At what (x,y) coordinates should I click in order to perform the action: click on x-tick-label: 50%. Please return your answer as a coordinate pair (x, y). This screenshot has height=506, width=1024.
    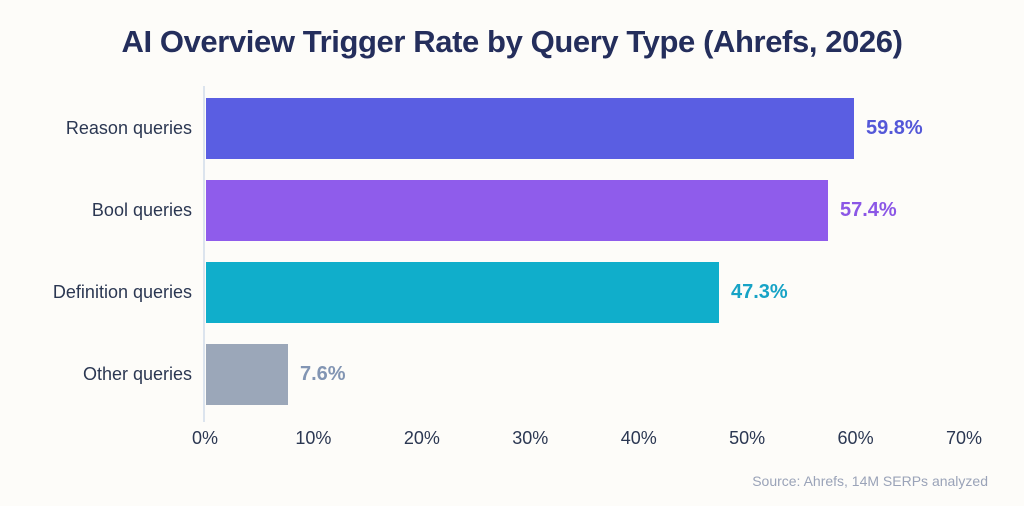
    Looking at the image, I should click on (747, 438).